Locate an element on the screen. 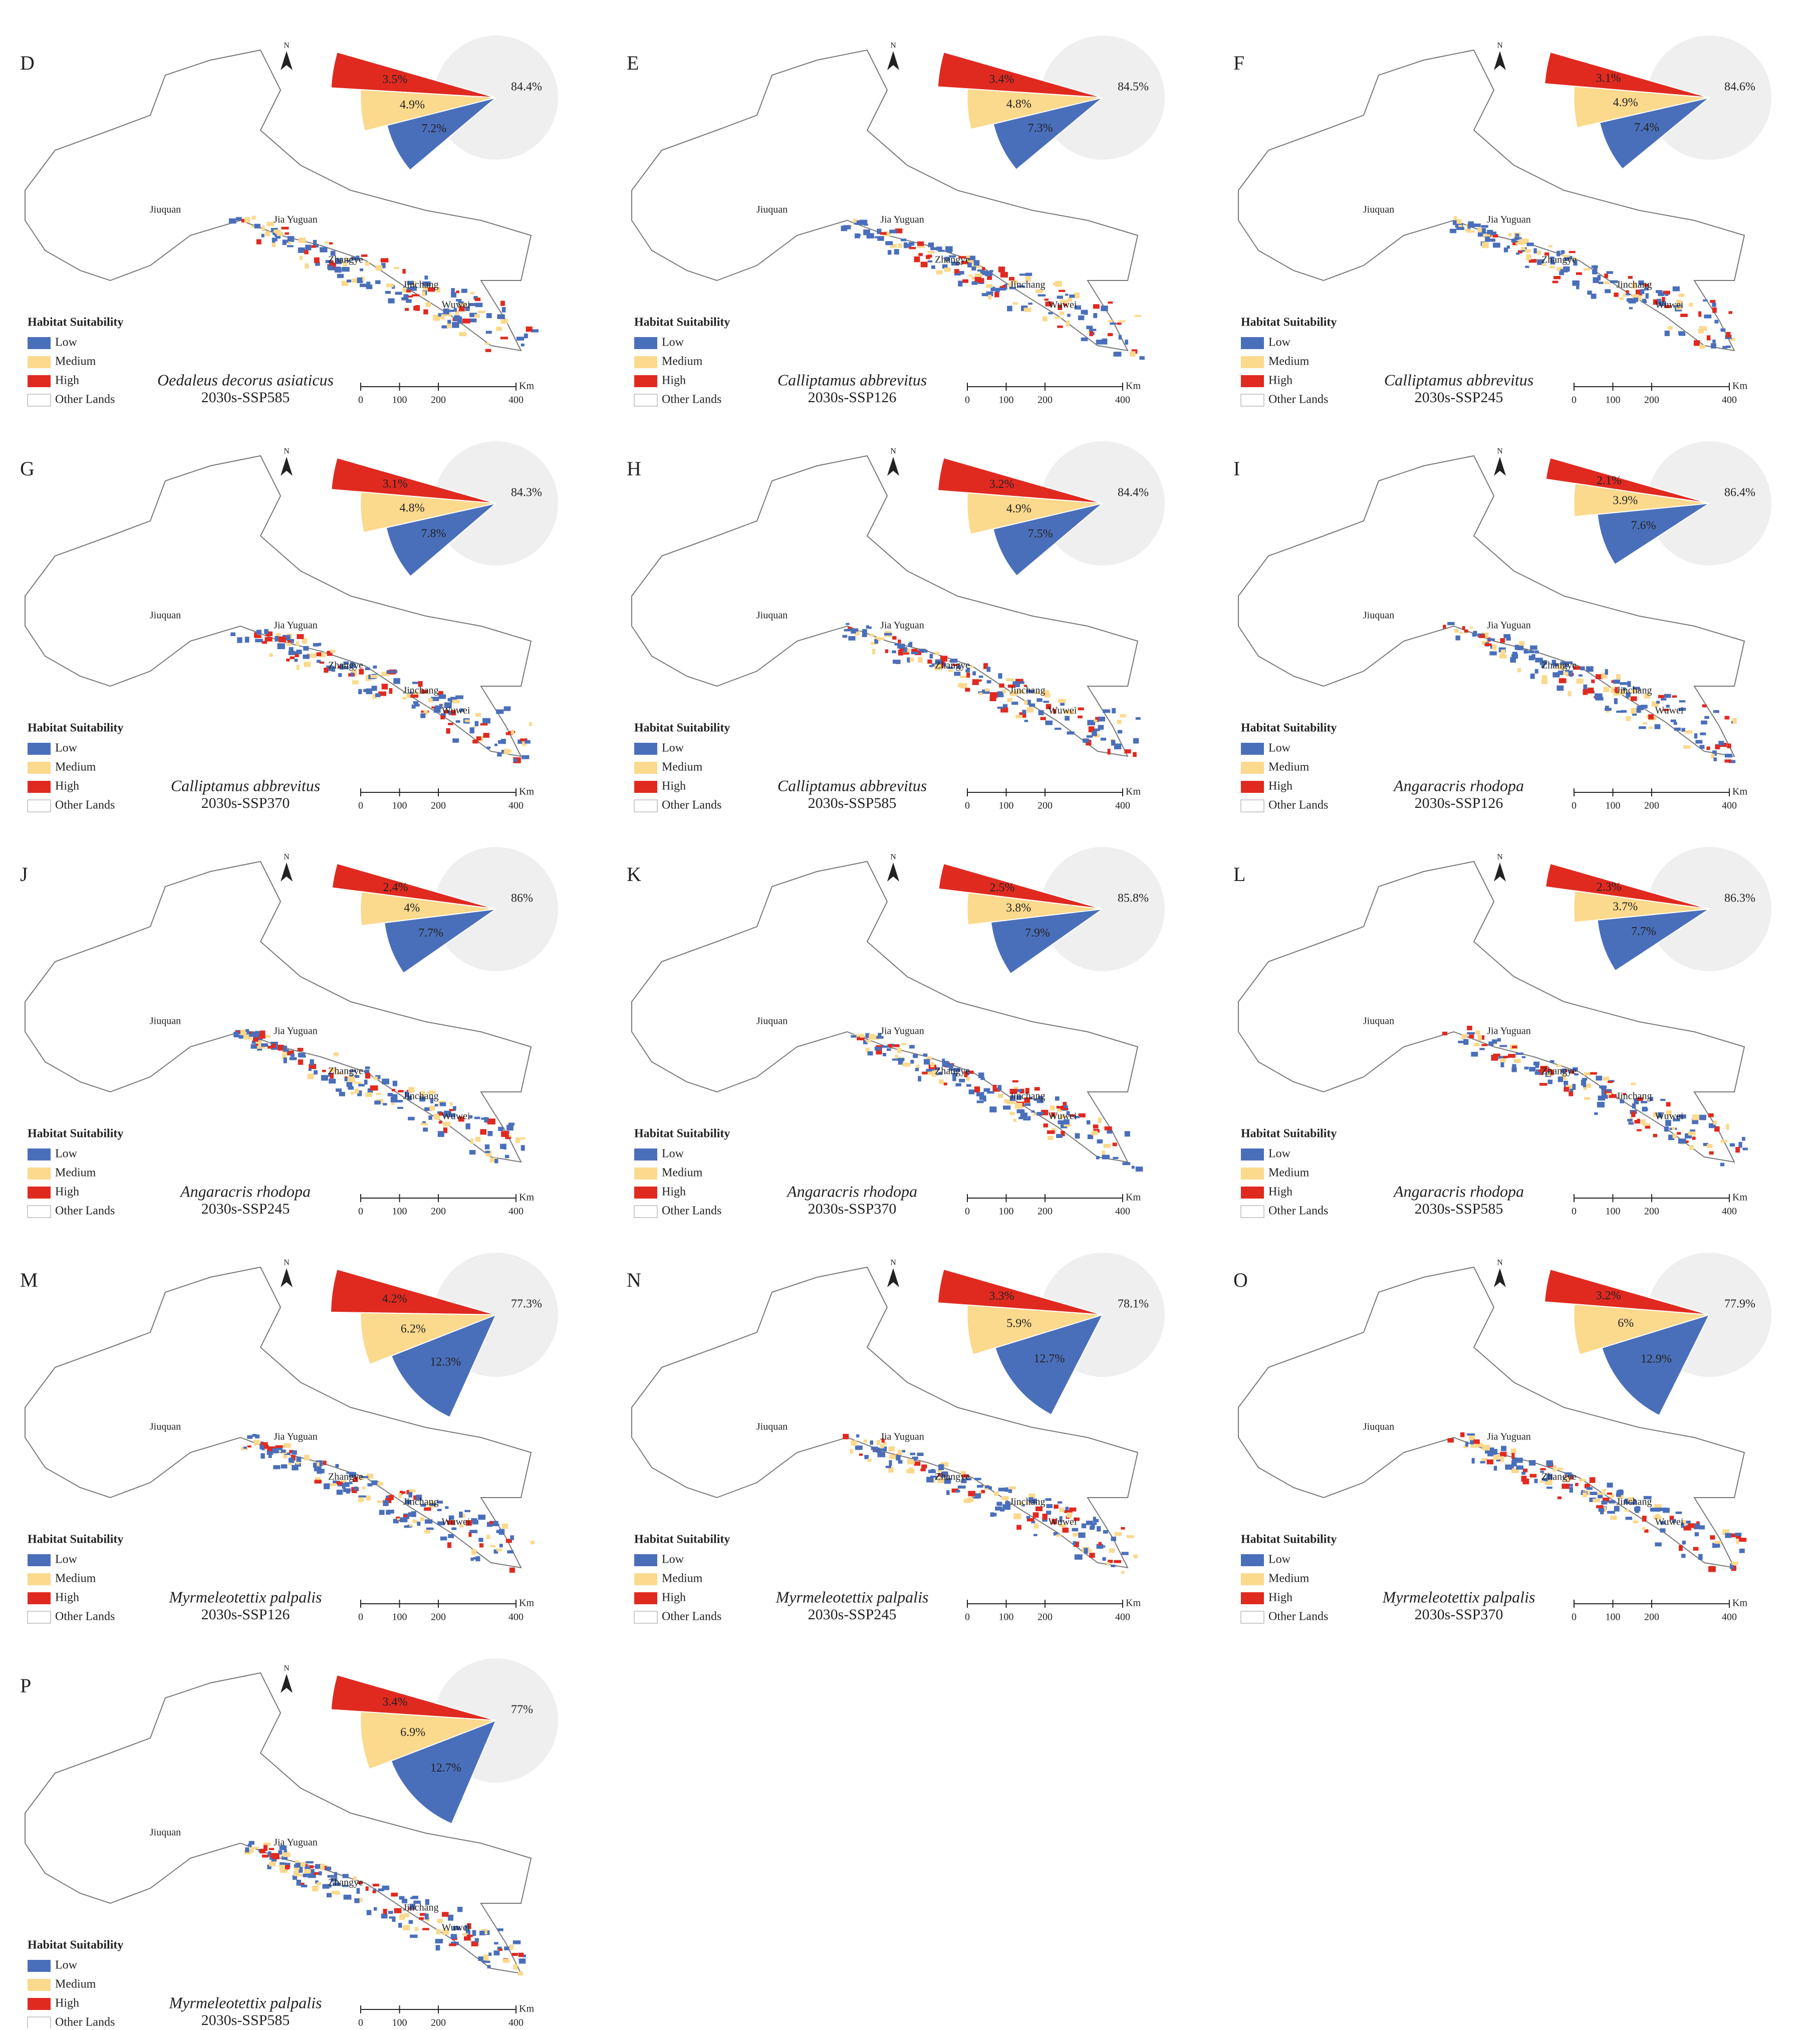  north-label: N is located at coordinates (287, 1669).